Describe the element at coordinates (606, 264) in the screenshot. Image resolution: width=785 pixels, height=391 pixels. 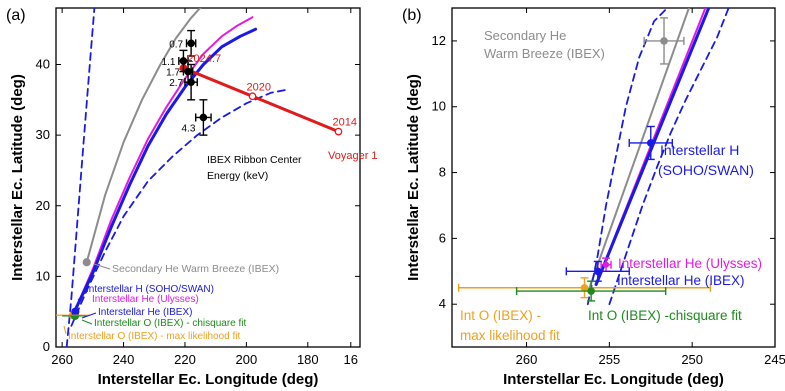
I see `point-magenta` at that location.